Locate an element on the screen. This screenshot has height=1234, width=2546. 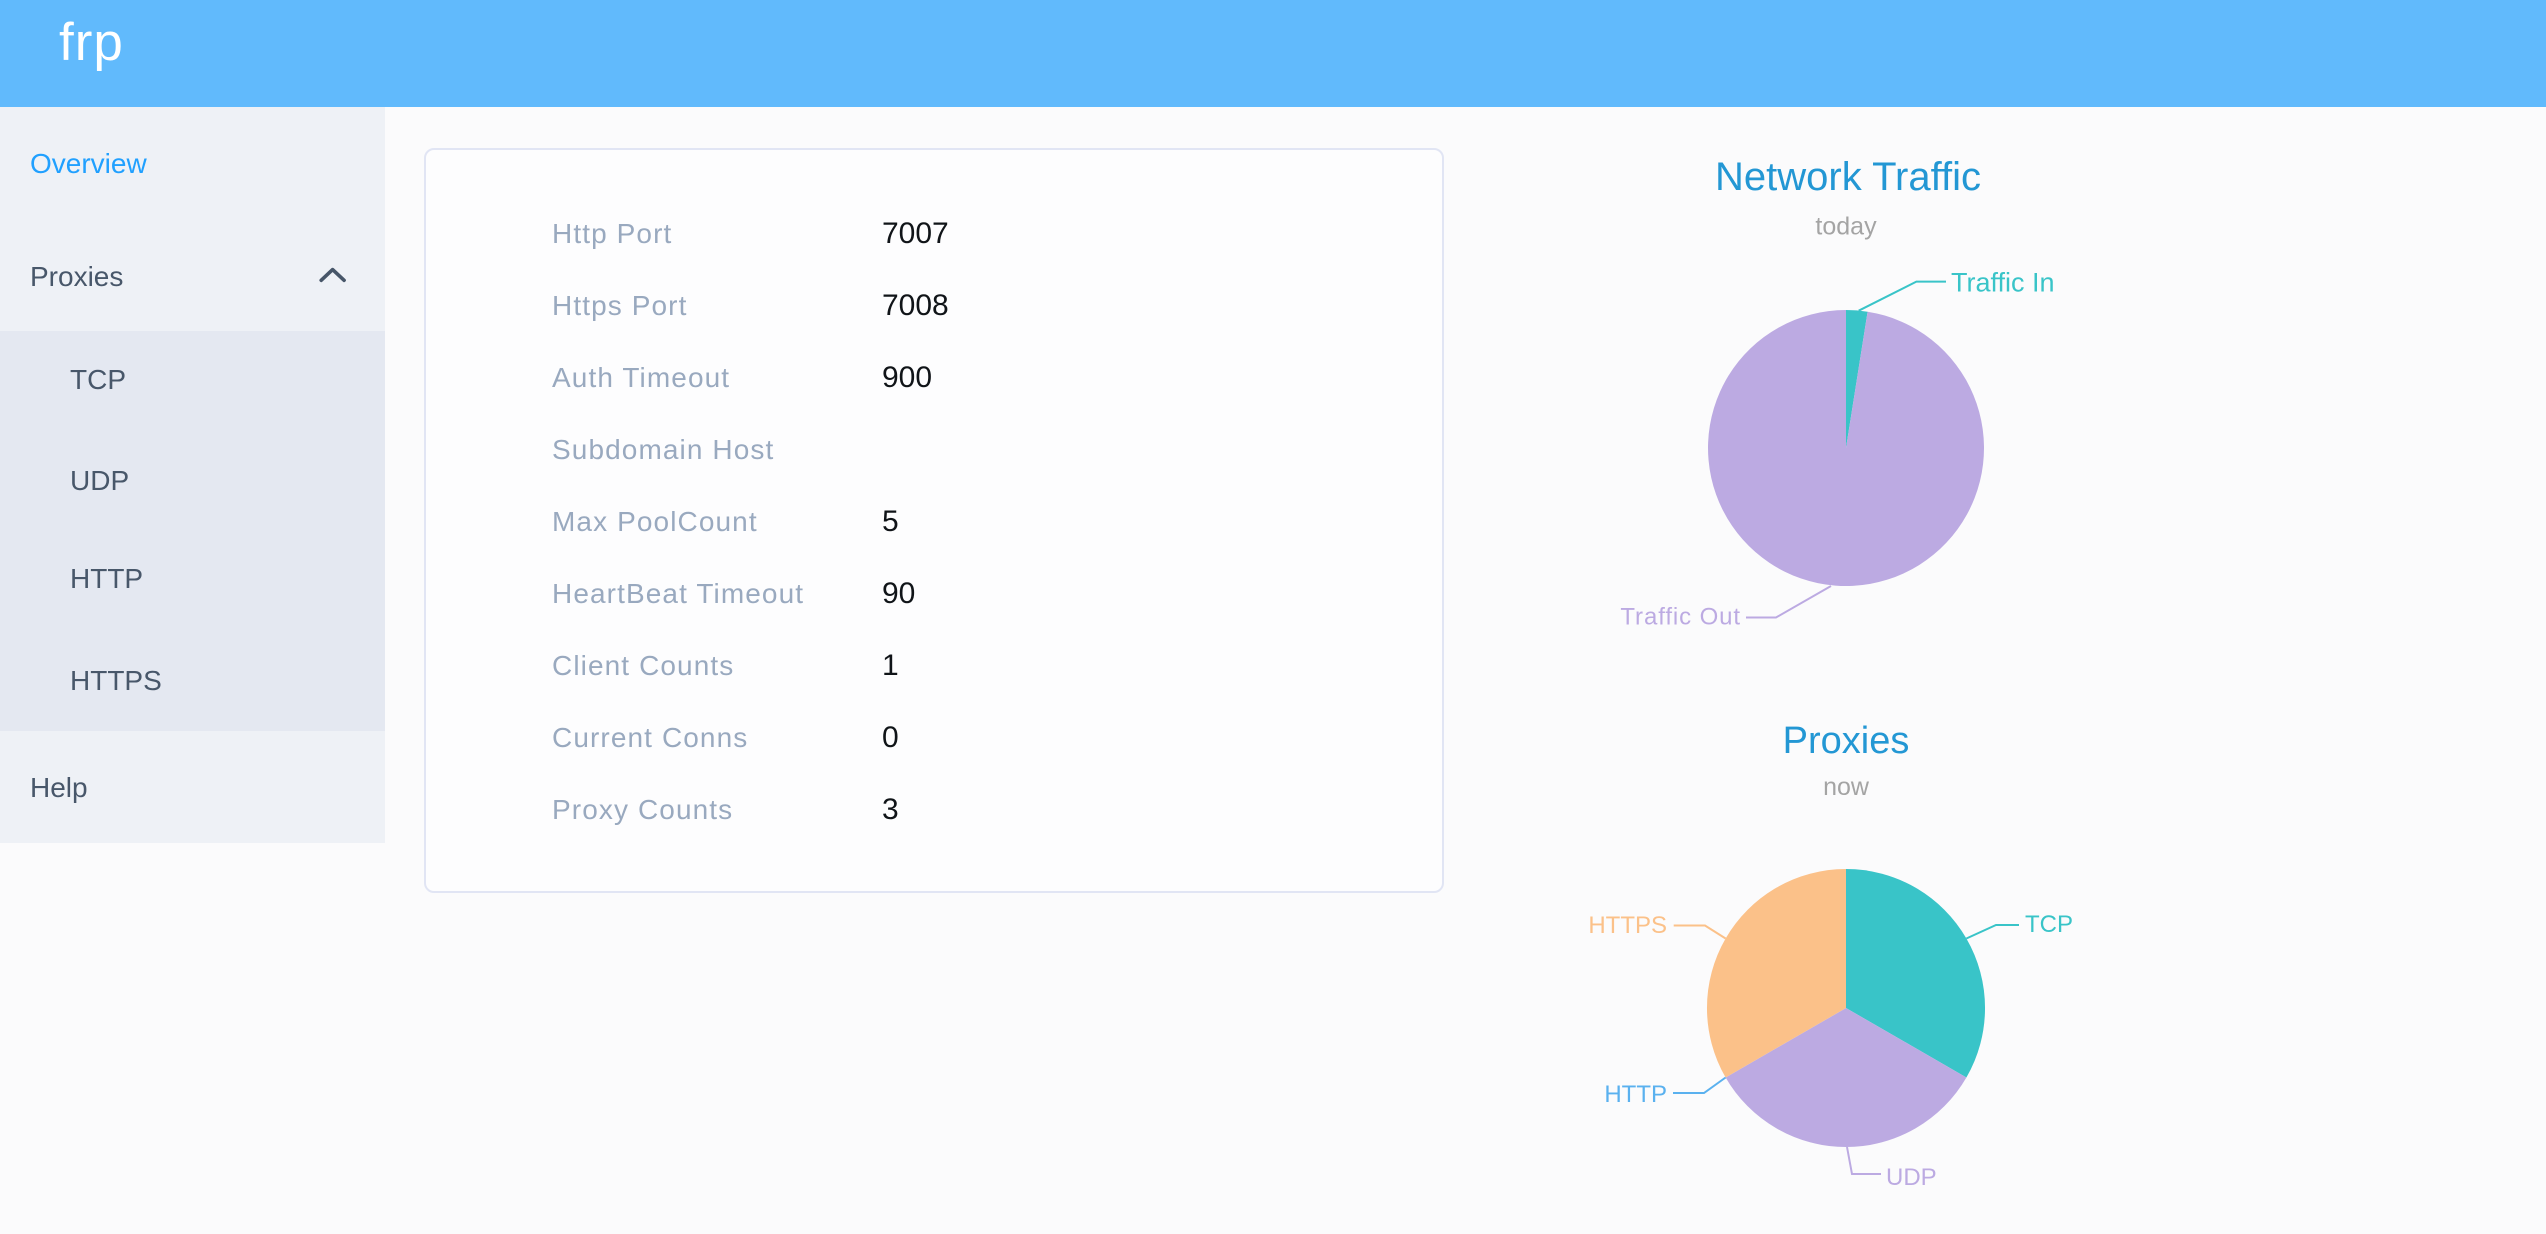
svg-text: HTTPS is located at coordinates (1627, 925).